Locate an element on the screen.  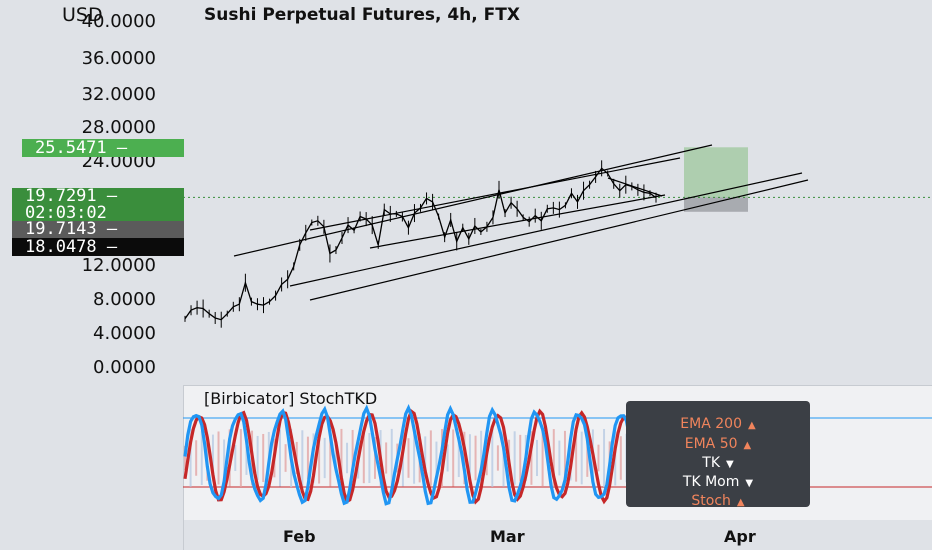
legend-label: Stoch is located at coordinates (711, 501).